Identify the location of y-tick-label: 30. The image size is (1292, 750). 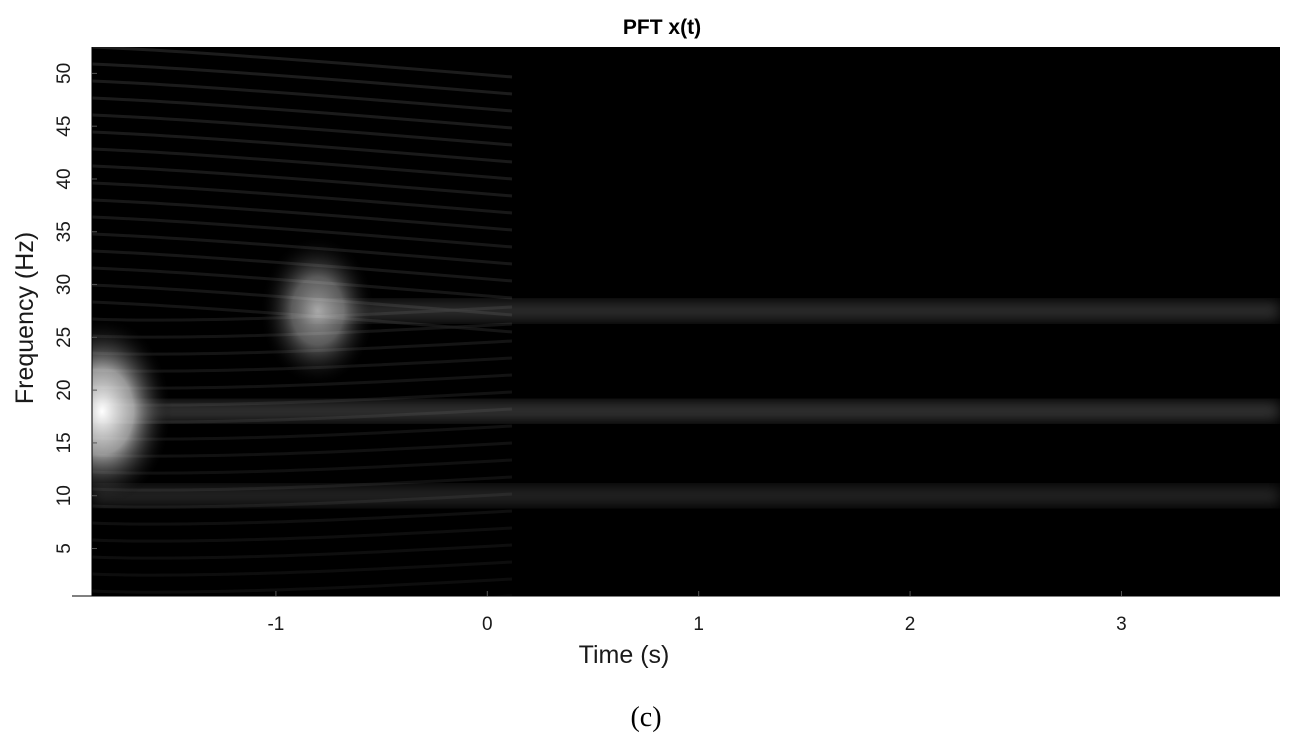
(64, 284).